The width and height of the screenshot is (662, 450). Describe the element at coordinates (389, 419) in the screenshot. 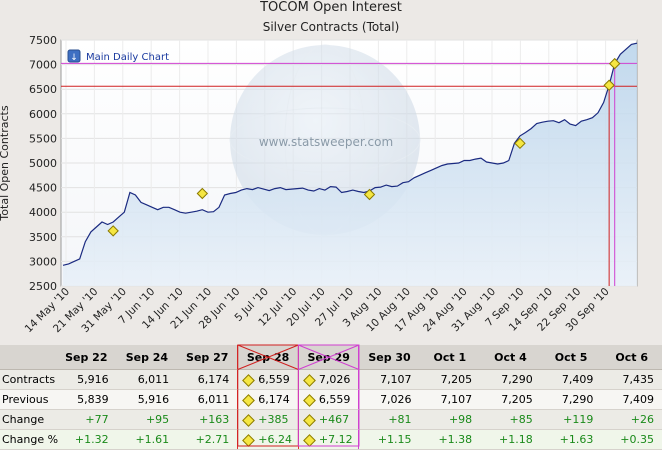

I see `table-cell: +81` at that location.